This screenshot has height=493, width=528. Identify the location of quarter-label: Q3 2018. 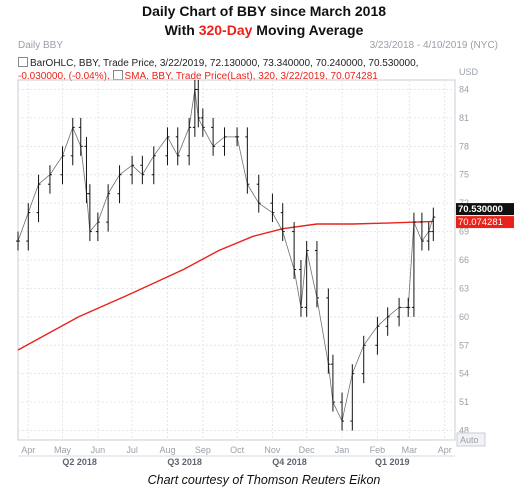
(184, 462).